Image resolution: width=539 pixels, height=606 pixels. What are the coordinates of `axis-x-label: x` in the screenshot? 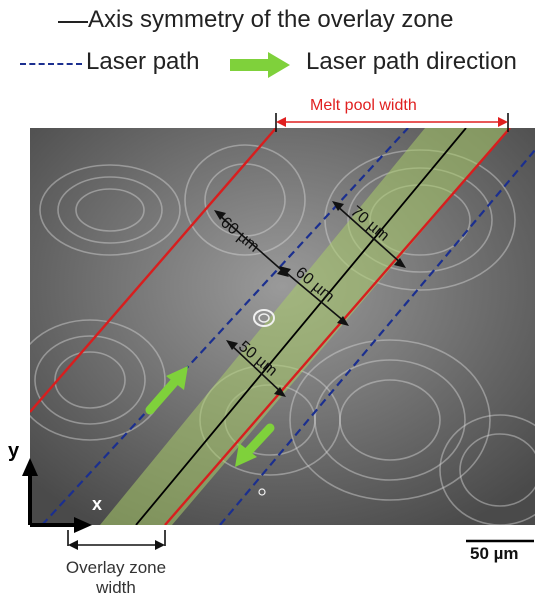 It's located at (97, 504).